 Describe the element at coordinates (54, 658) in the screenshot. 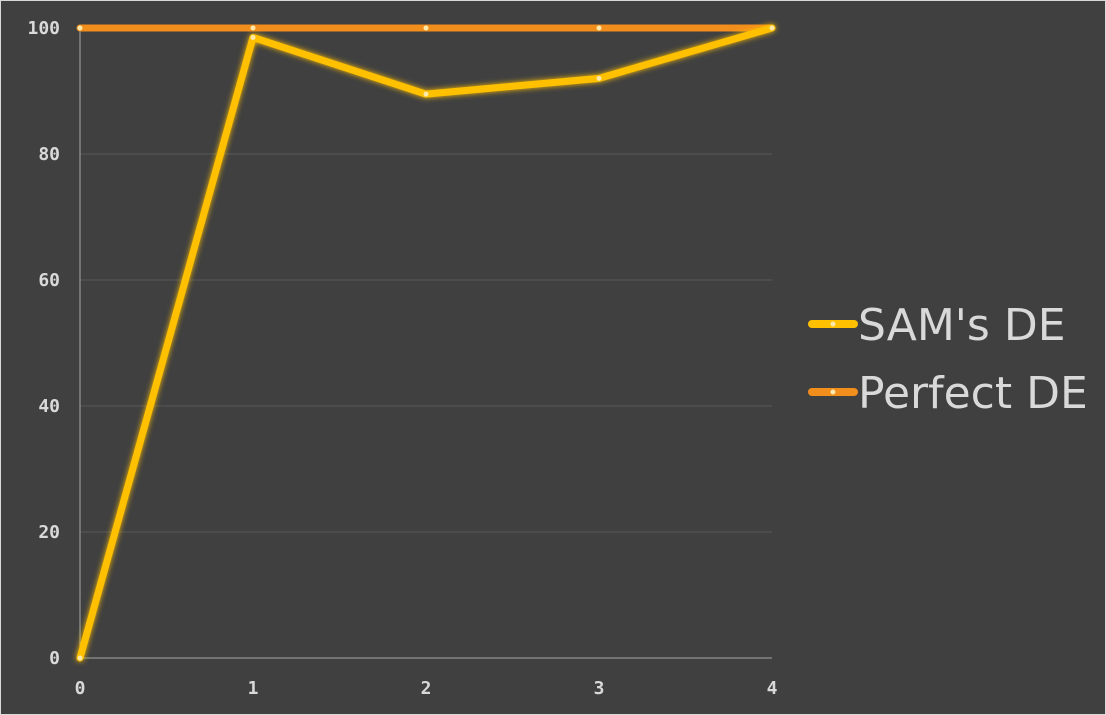

I see `y-tick-label: 0` at that location.